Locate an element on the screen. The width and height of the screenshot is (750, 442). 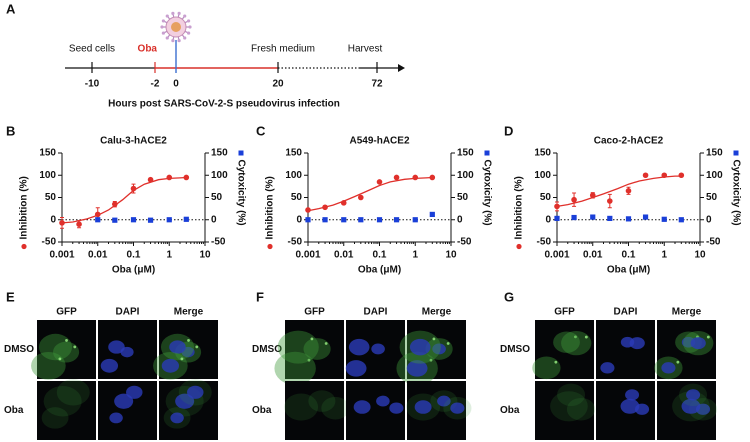
panel-label: C is located at coordinates (261, 130).